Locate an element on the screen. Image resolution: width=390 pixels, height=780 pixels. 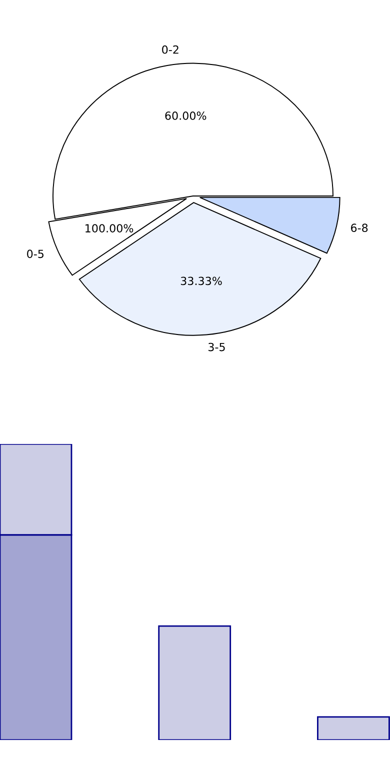
slice-label: 0-2 is located at coordinates (170, 49).